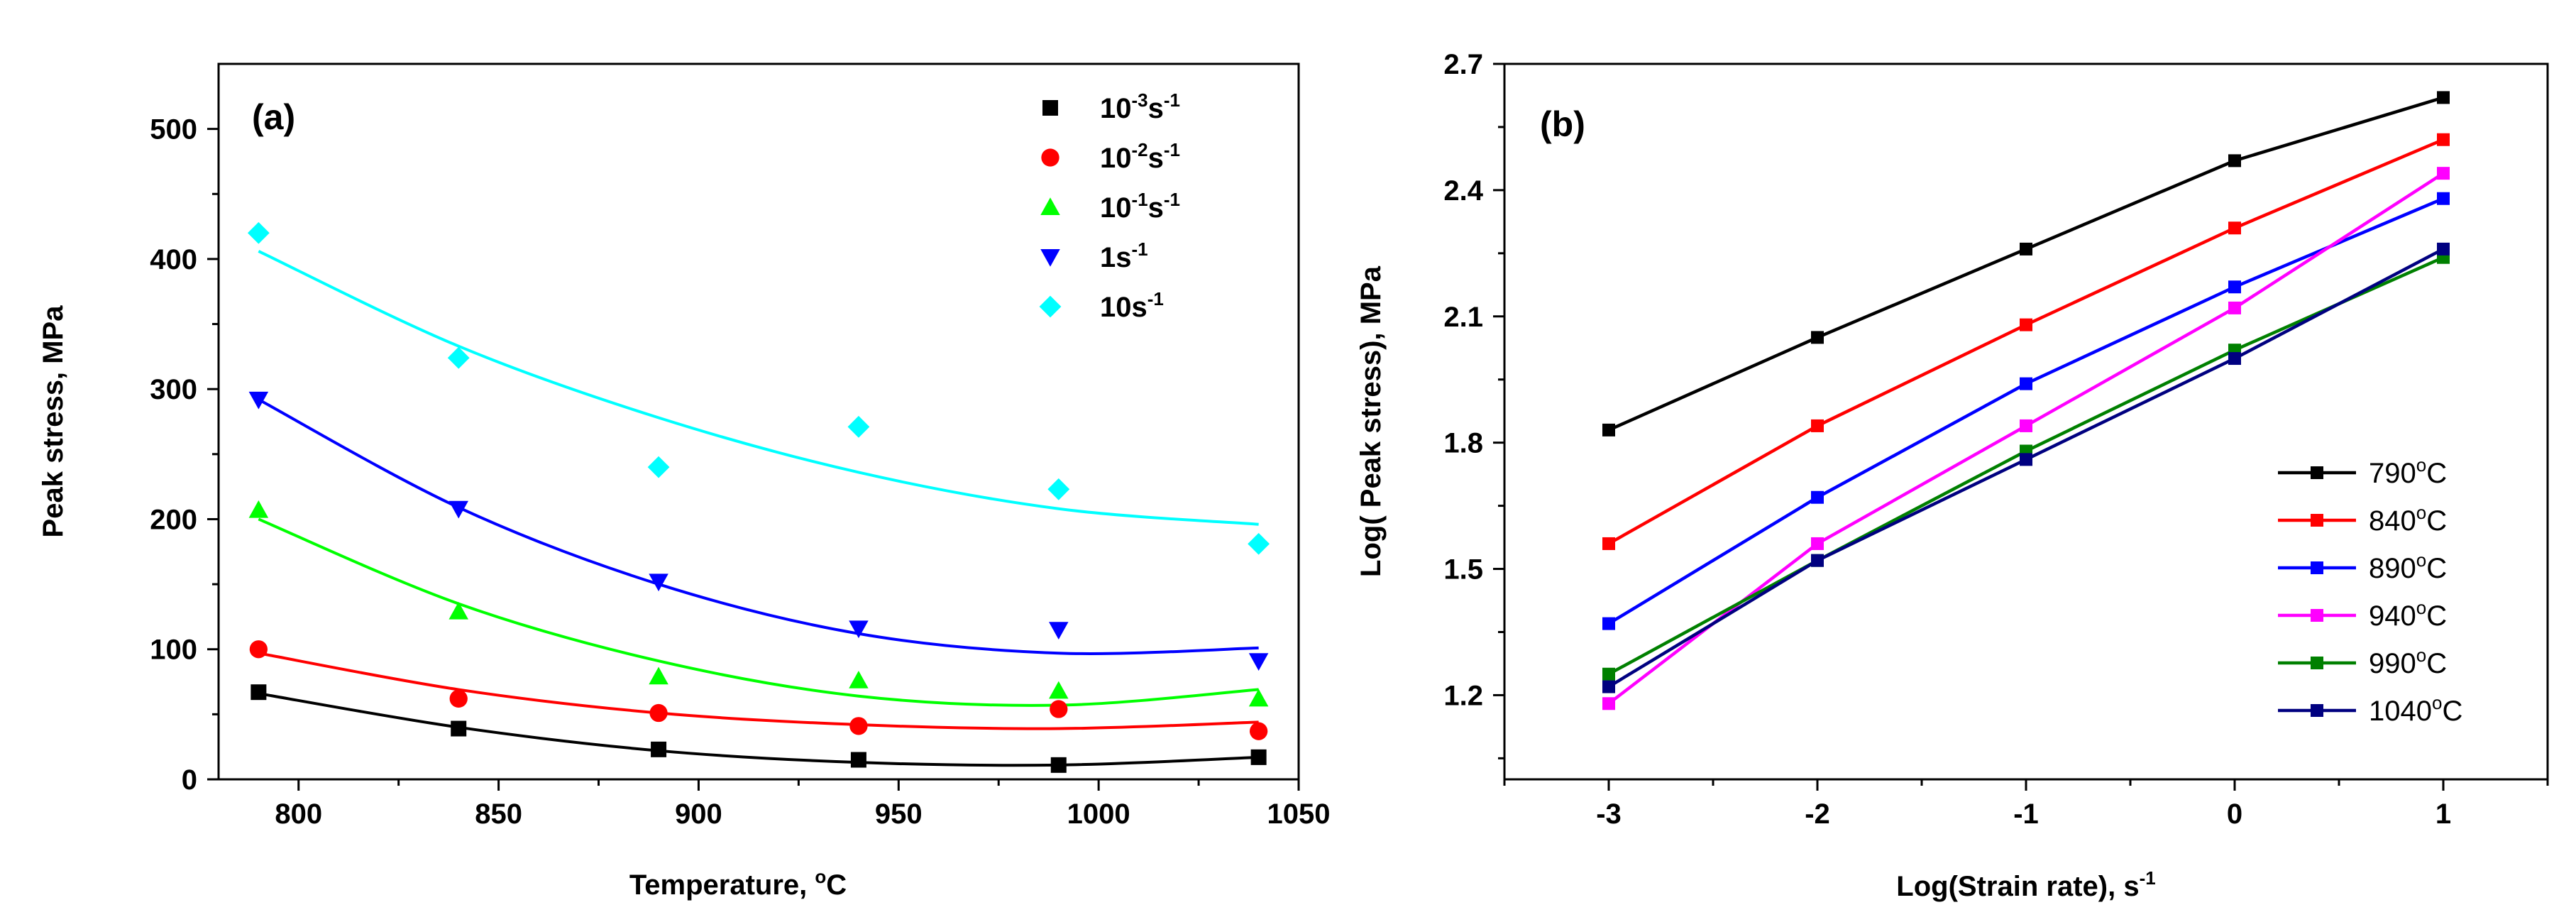 This screenshot has height=922, width=2576. I want to click on panel-b-y-tick-label: 2.4, so click(1463, 191).